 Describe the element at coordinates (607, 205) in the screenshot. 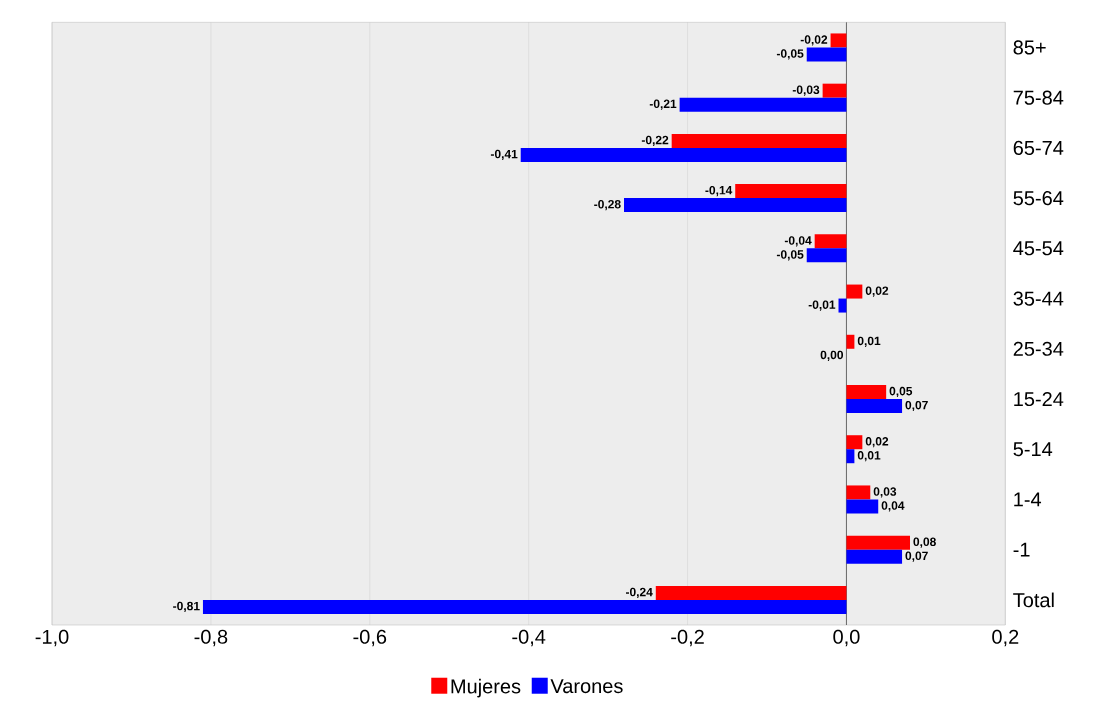

I see `data-label: -0,28` at that location.